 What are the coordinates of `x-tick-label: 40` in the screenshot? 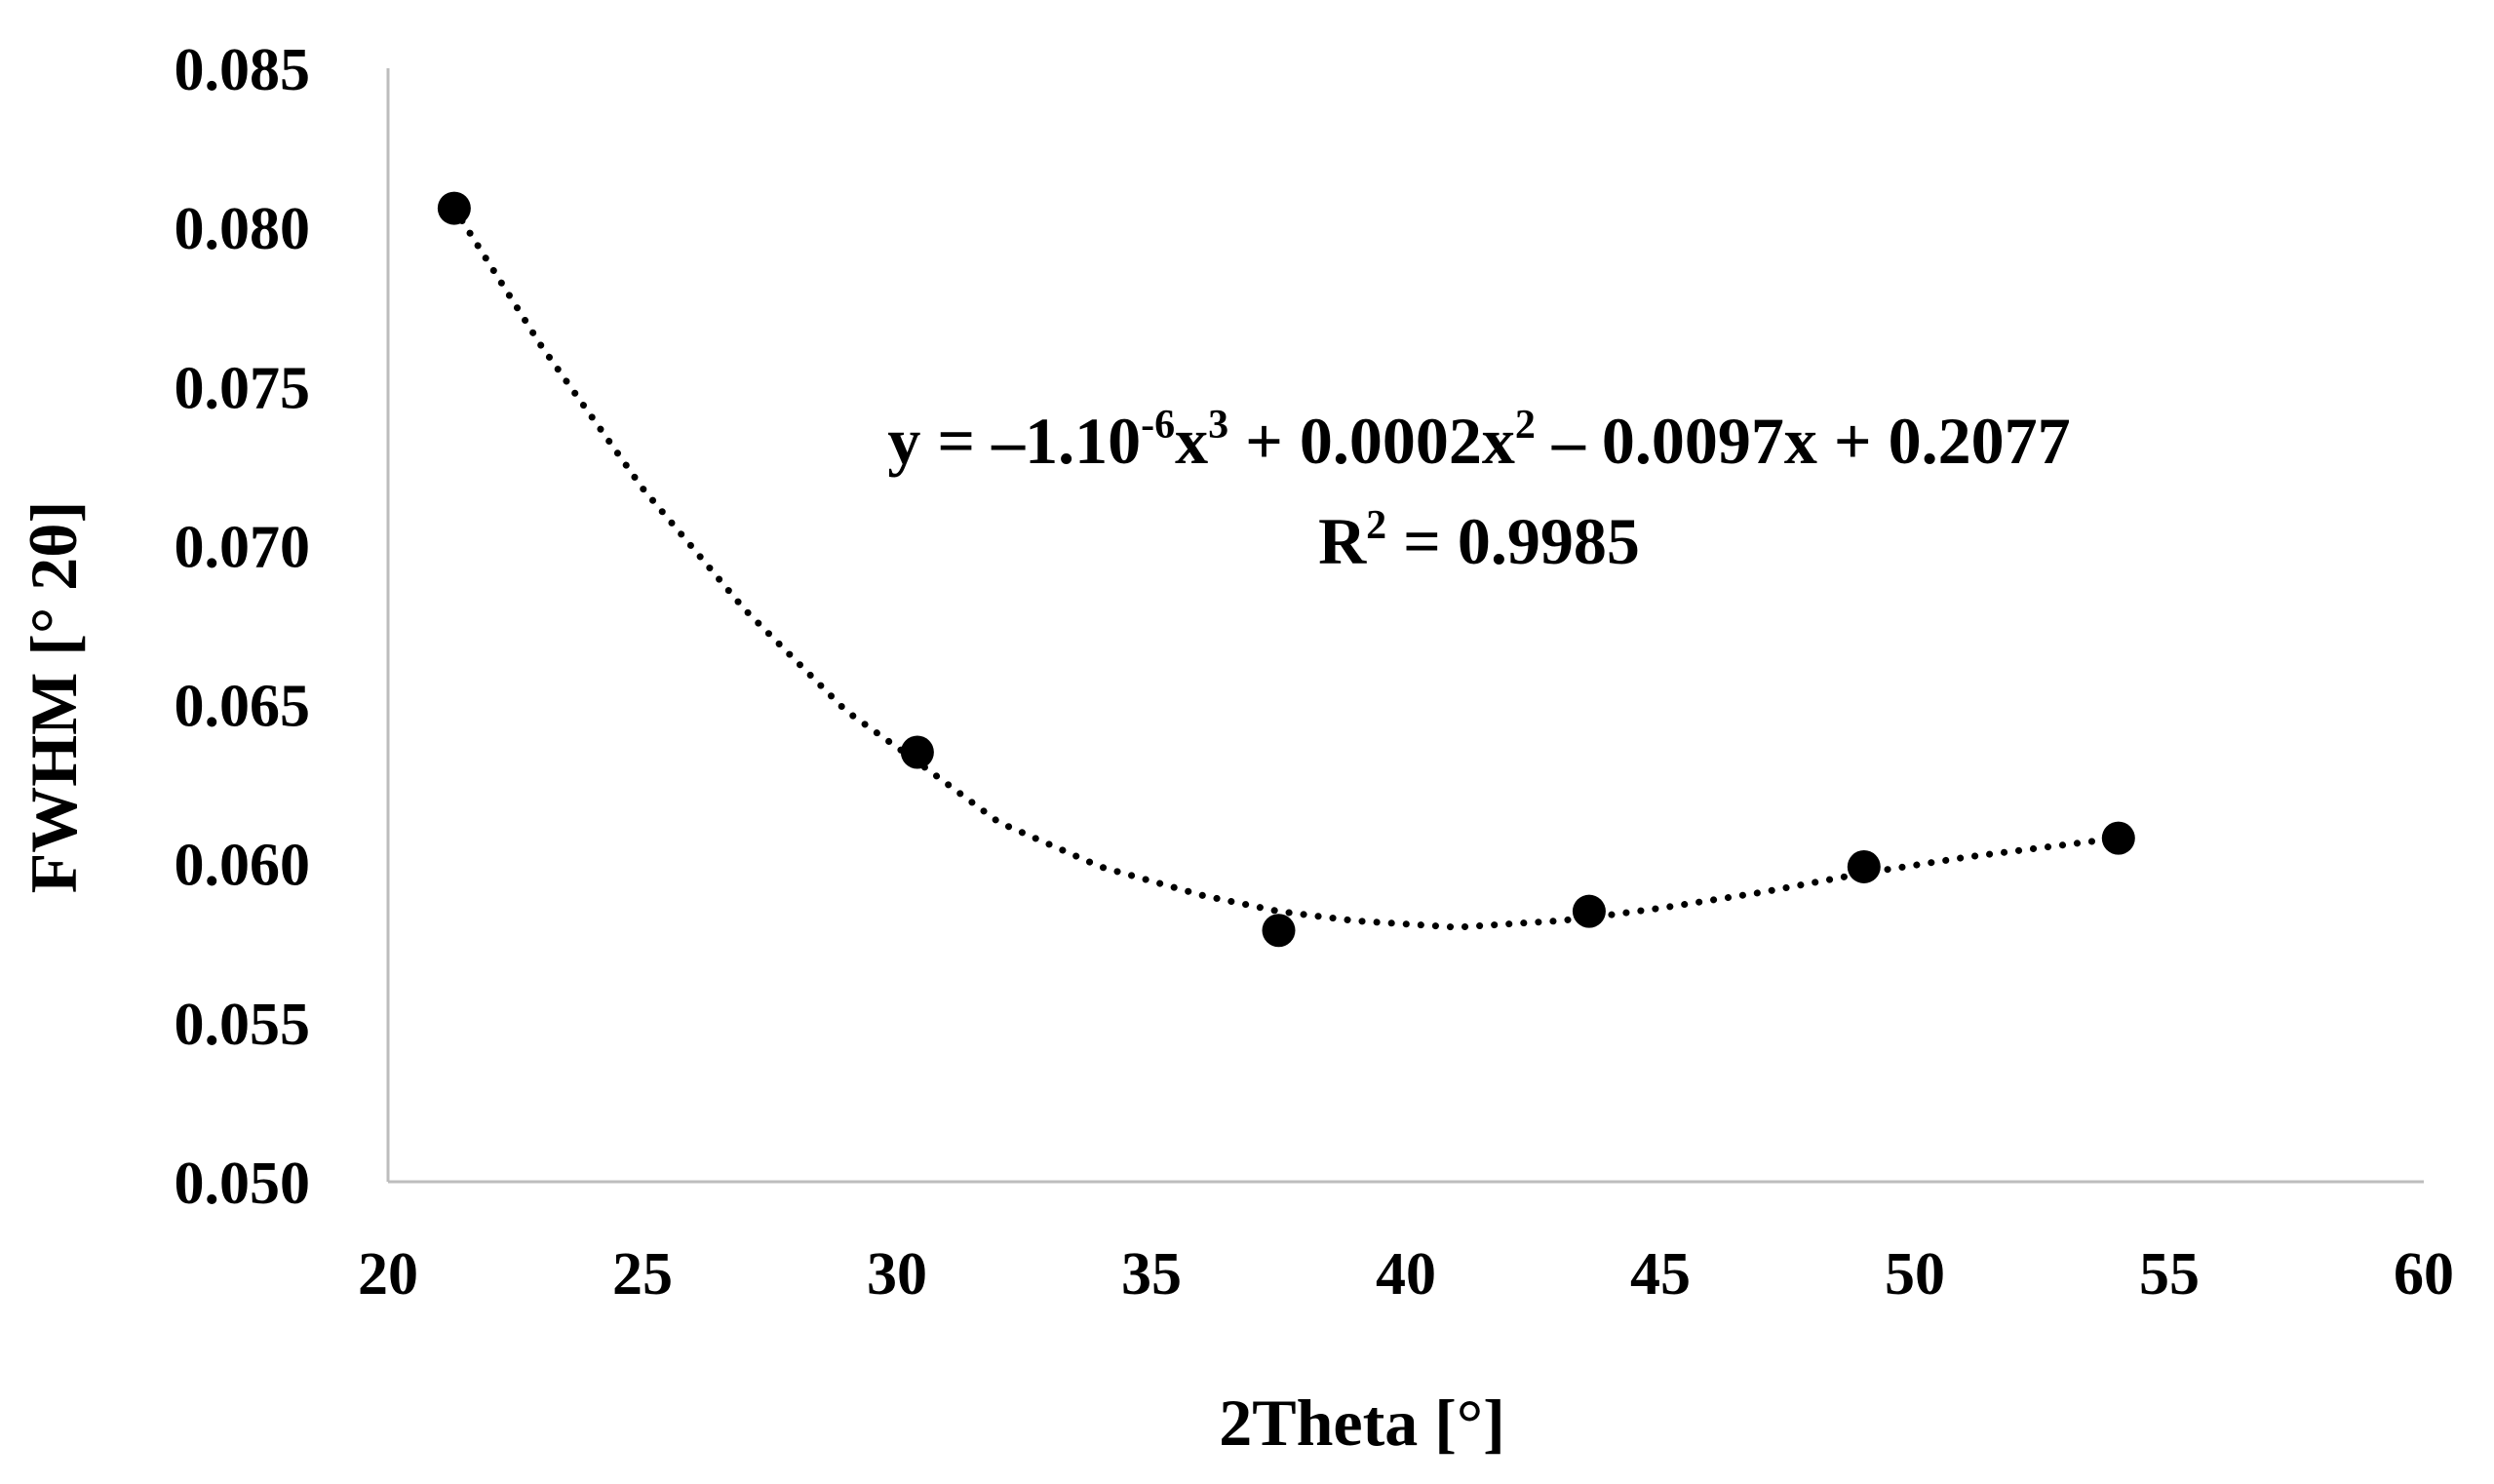 It's located at (1406, 1274).